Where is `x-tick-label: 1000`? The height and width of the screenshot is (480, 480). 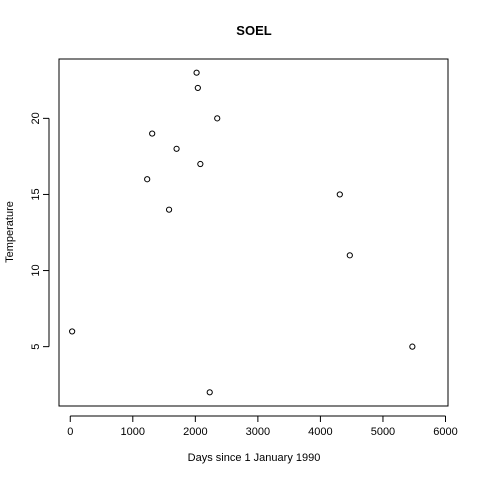 x-tick-label: 1000 is located at coordinates (133, 432).